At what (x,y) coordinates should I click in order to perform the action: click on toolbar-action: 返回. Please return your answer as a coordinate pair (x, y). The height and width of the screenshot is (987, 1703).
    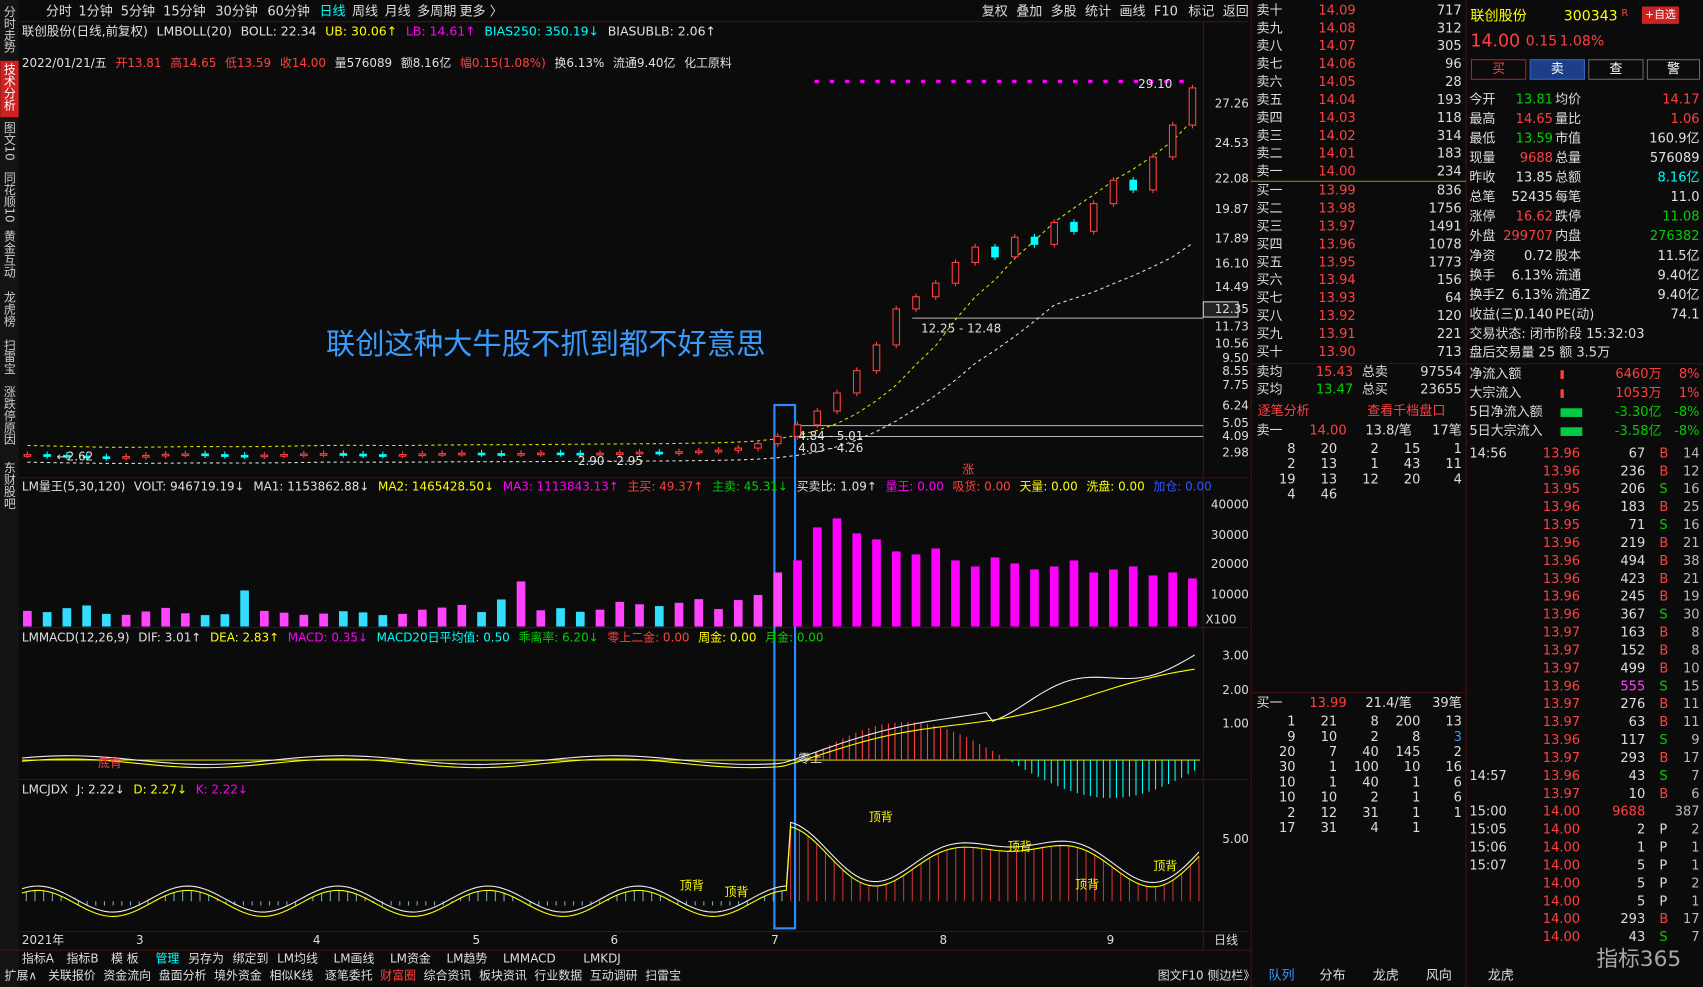
    Looking at the image, I should click on (1236, 11).